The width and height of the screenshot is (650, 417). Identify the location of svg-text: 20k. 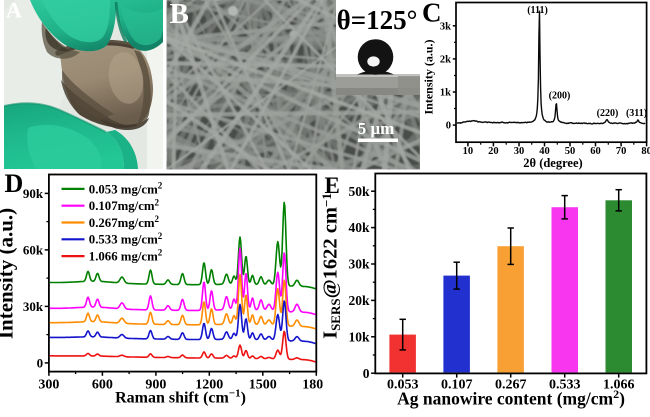
(359, 300).